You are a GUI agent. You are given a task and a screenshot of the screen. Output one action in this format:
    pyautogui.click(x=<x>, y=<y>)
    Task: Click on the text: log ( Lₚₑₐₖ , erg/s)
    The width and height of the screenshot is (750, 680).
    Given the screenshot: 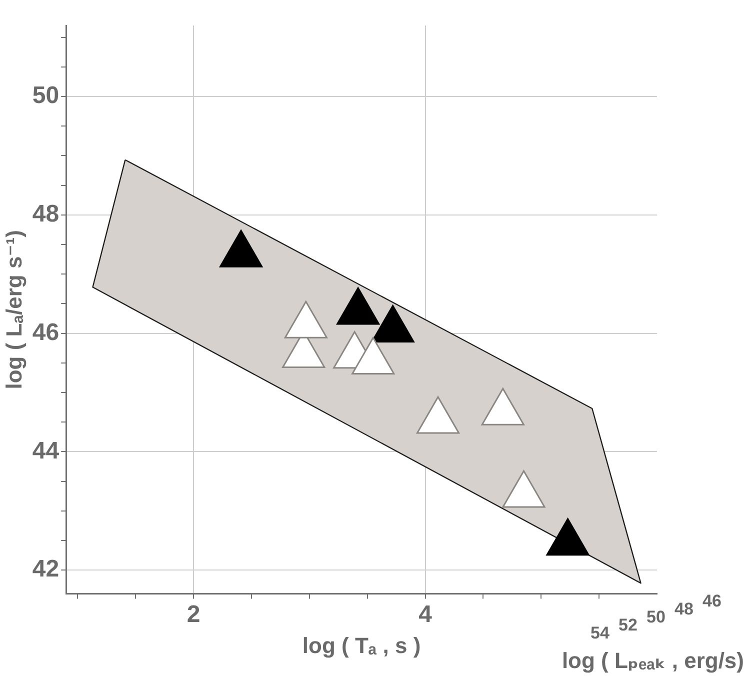 What is the action you would take?
    pyautogui.click(x=653, y=661)
    